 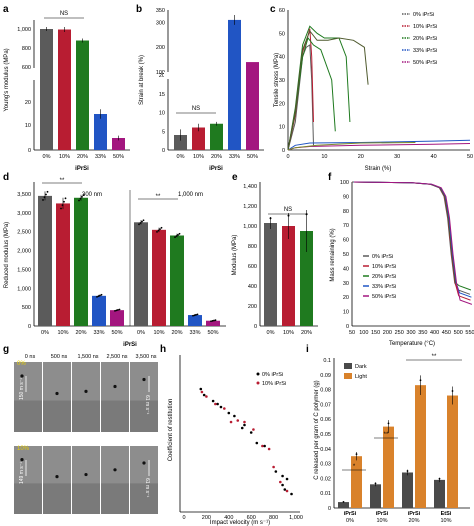 What do you see at coordinates (469, 333) in the screenshot?
I see `x-tick-label: 550` at bounding box center [469, 333].